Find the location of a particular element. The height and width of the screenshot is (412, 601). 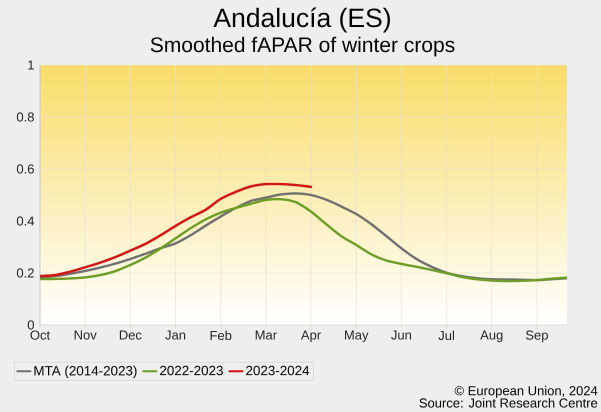

y-tick-label: 0 is located at coordinates (31, 325).